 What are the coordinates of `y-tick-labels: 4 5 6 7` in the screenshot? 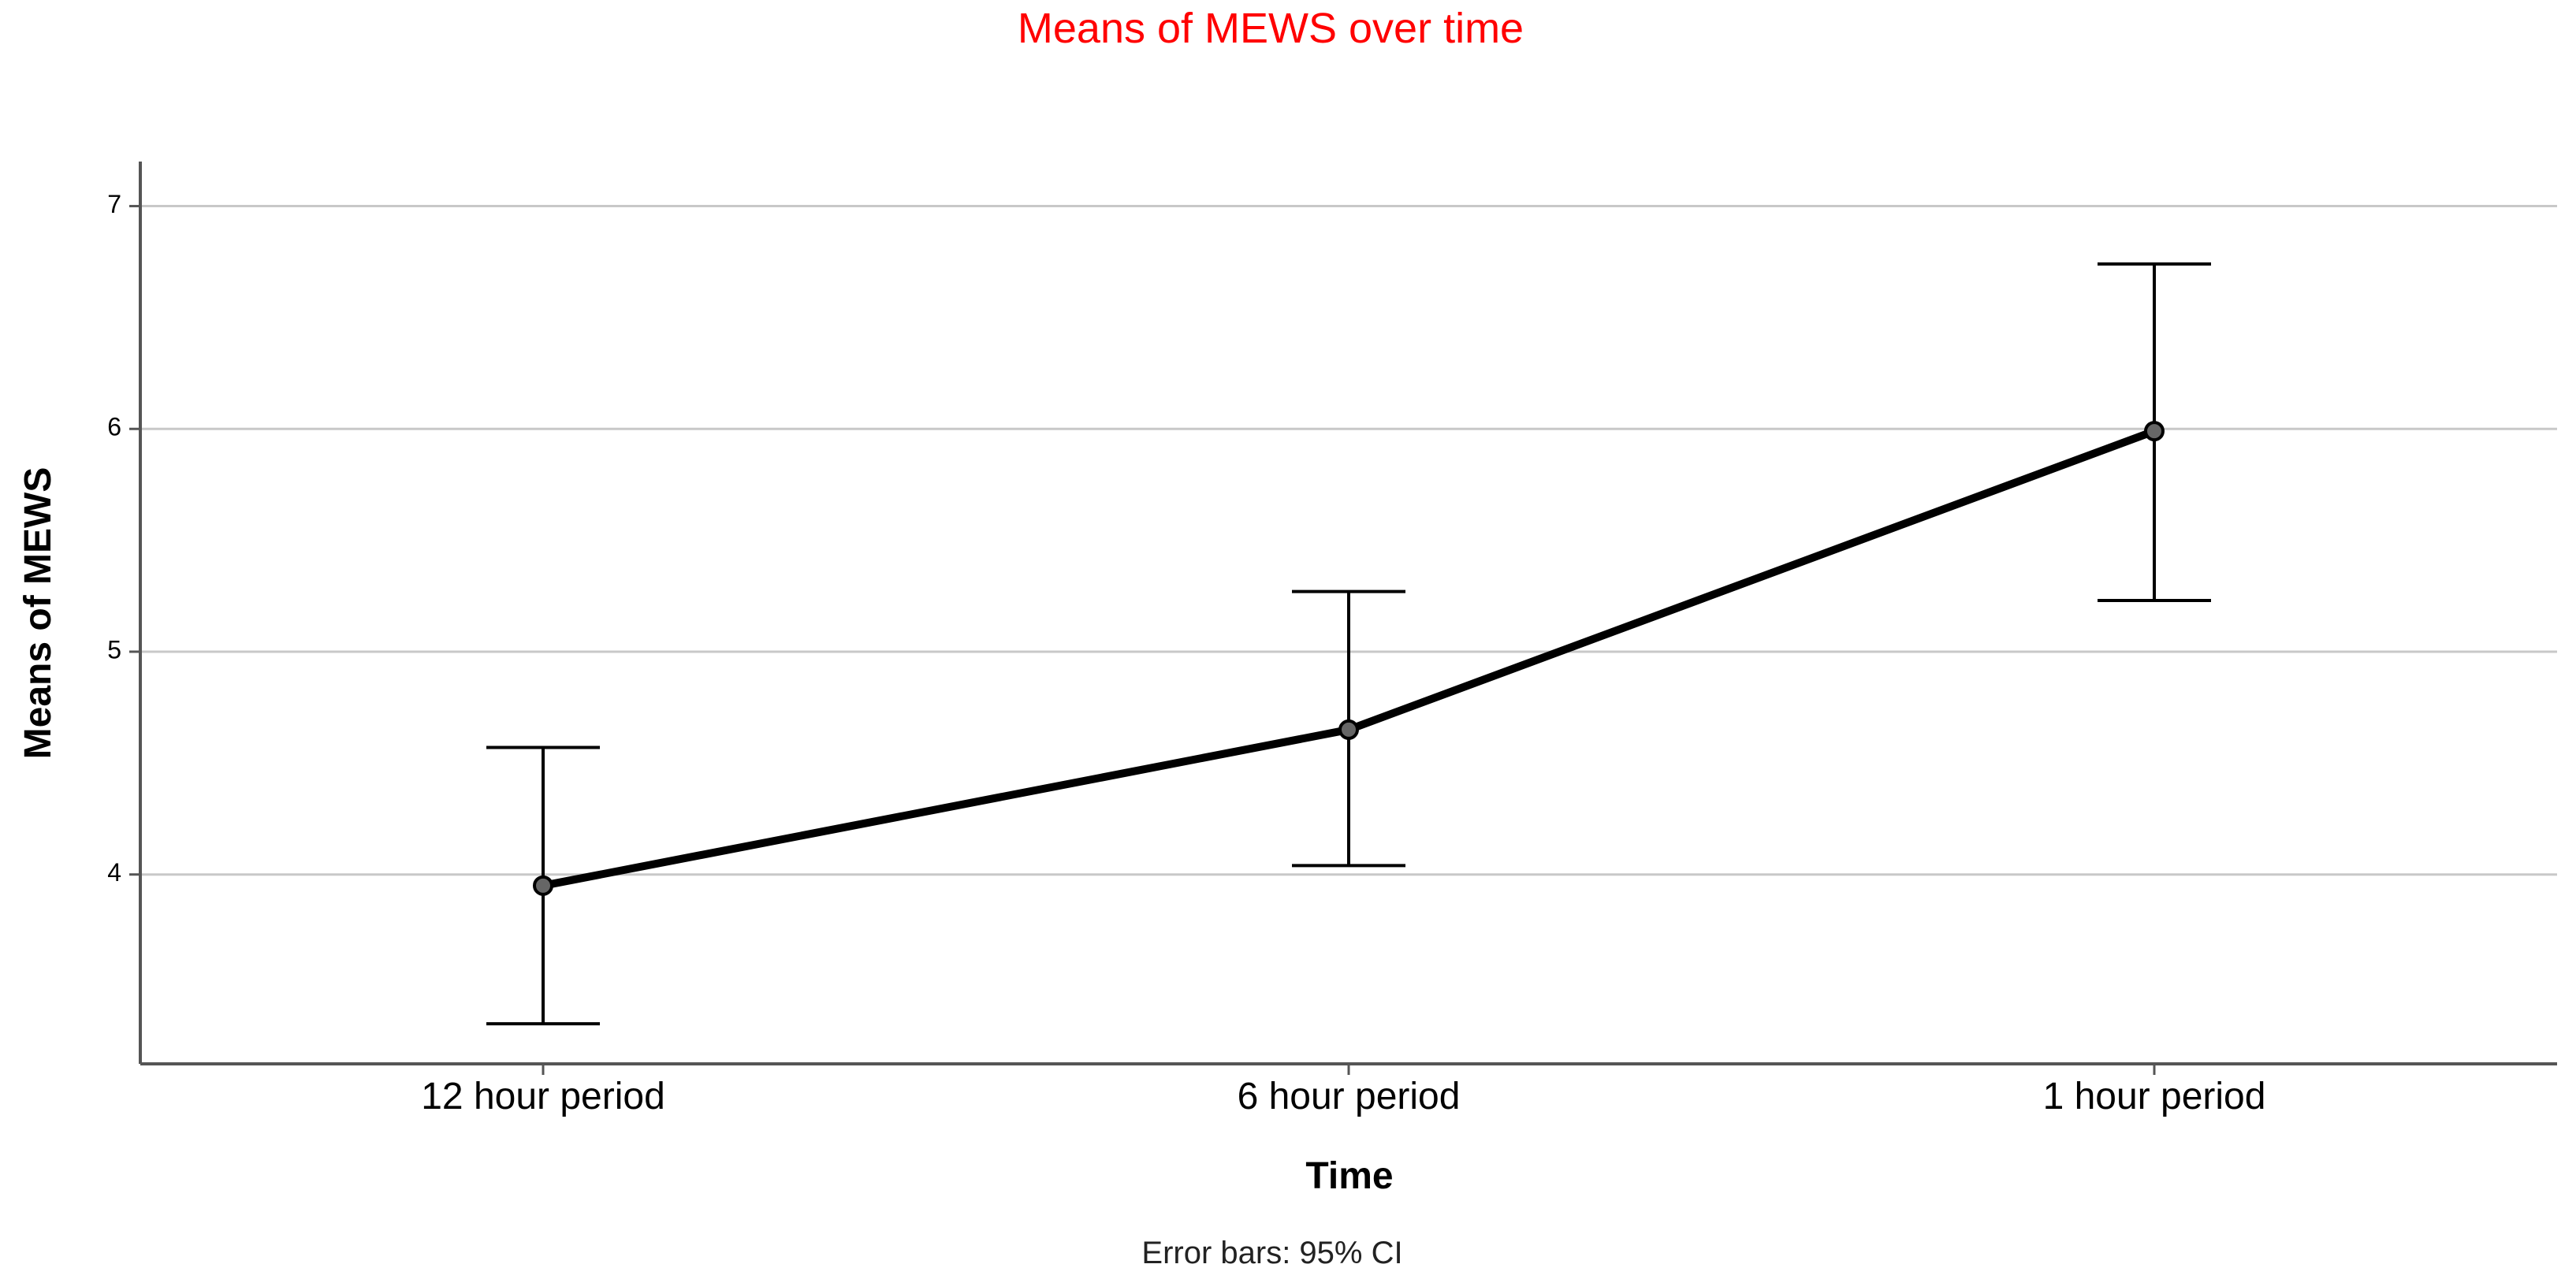 It's located at (123, 538).